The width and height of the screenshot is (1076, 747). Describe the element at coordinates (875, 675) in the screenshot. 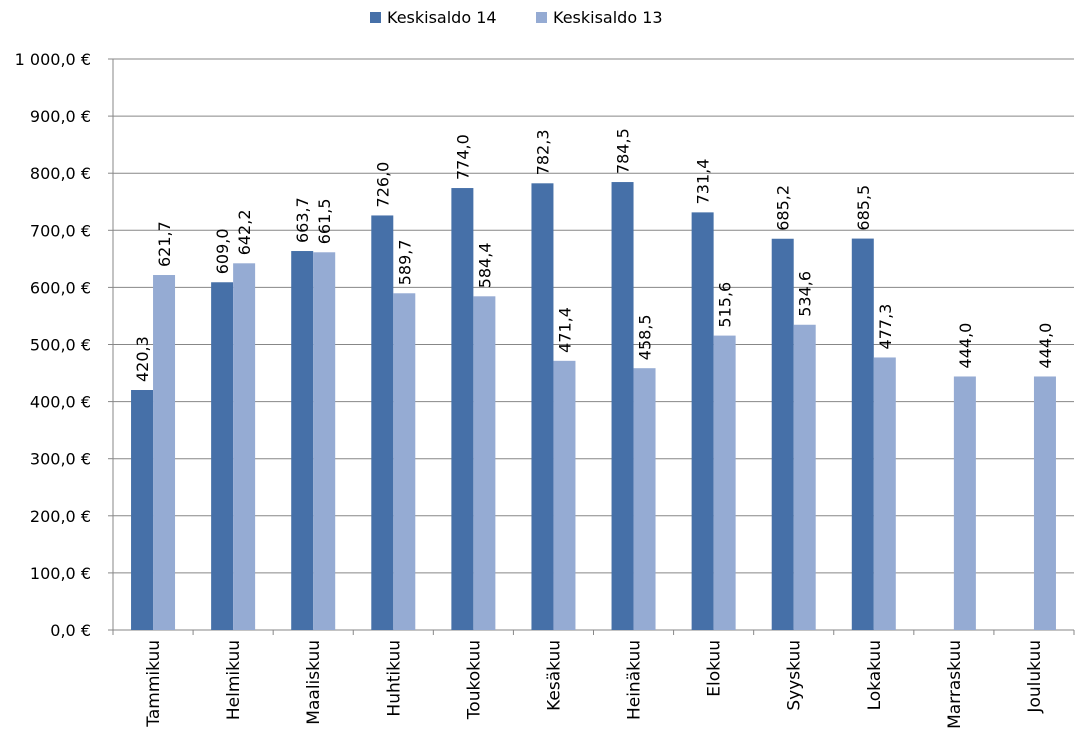

I see `x-tick-label: Lokakuu` at that location.